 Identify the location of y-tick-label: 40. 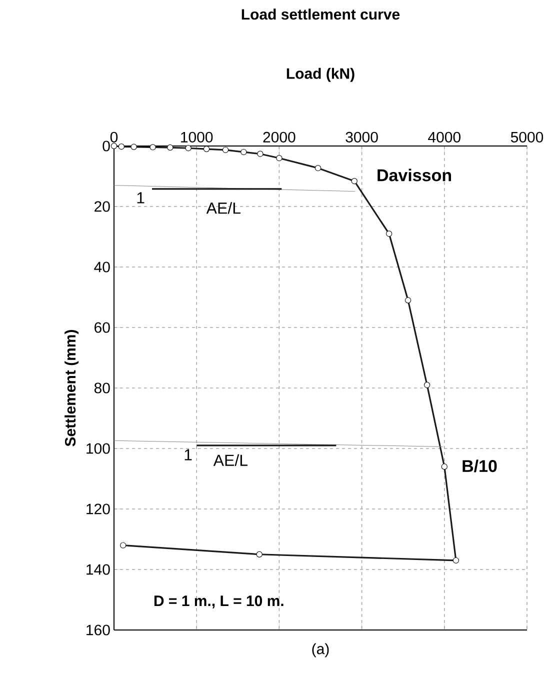
(102, 267).